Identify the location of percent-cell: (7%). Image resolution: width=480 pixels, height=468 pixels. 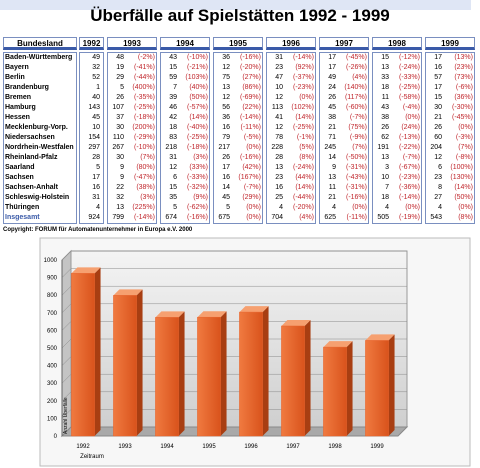
(465, 147).